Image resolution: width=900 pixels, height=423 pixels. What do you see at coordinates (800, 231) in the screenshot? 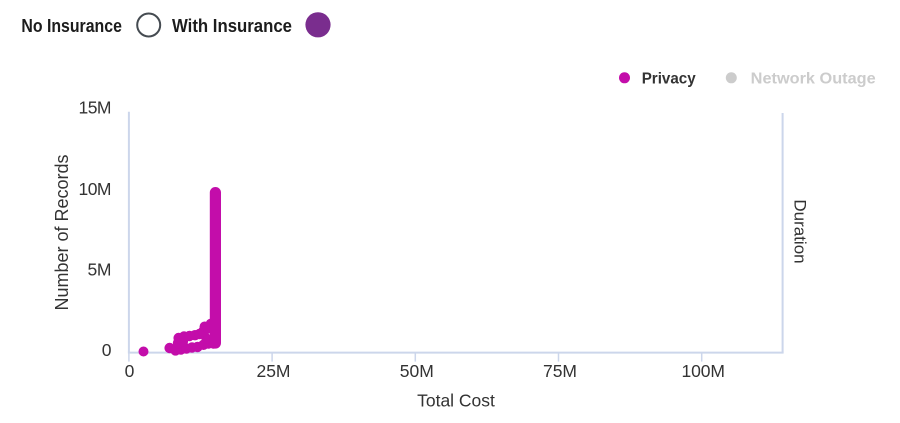
I see `svg-text: Duration` at bounding box center [800, 231].